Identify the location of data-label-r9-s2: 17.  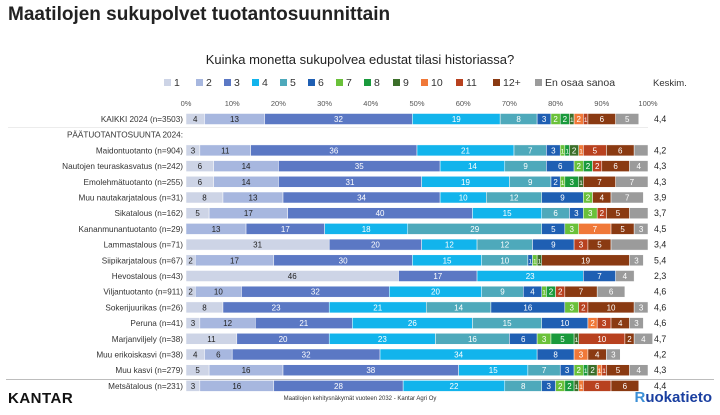
(234, 260).